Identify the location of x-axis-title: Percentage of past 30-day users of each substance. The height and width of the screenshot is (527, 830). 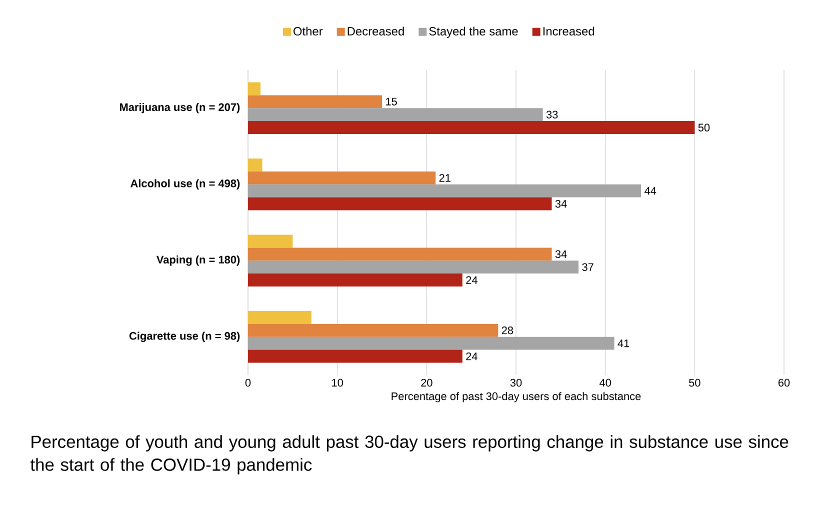
(516, 397).